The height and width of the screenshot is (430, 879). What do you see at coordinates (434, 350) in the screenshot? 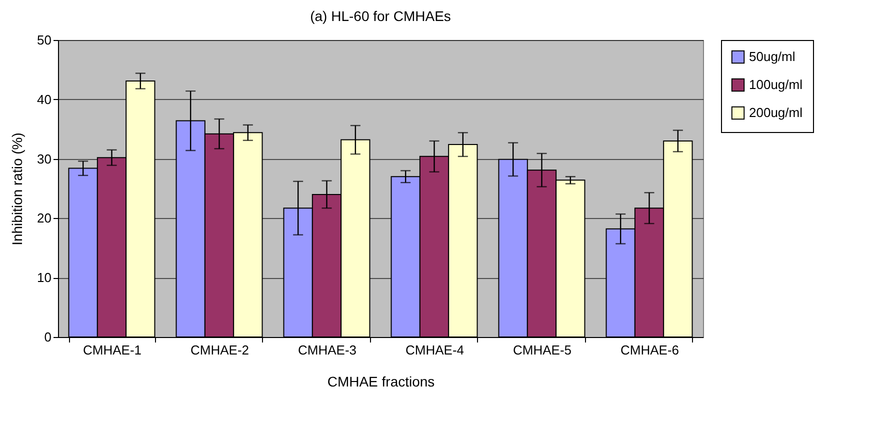
I see `x-tick-label: CMHAE-4` at bounding box center [434, 350].